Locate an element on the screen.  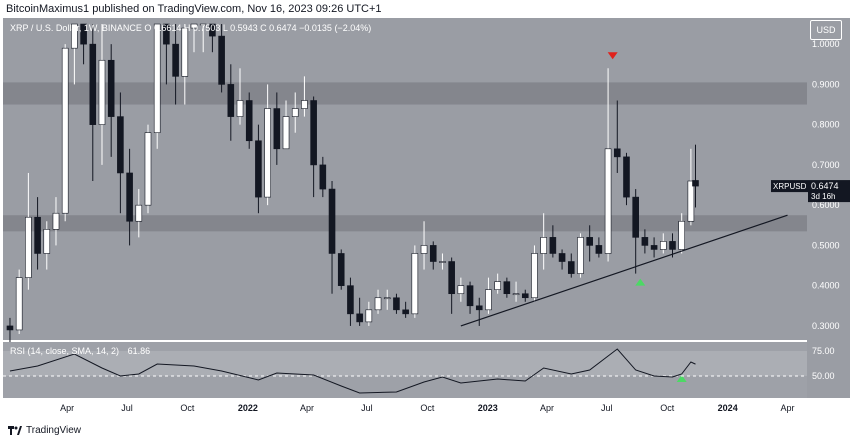
rsi-tick-label-1: 50.00 is located at coordinates (823, 376).